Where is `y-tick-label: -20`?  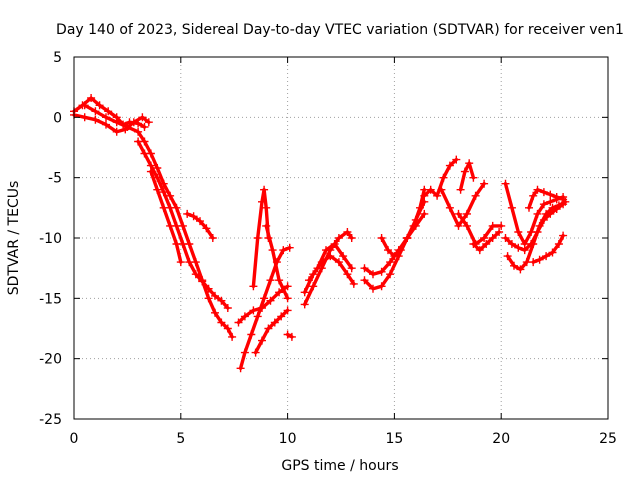 y-tick-label: -20 is located at coordinates (50, 360).